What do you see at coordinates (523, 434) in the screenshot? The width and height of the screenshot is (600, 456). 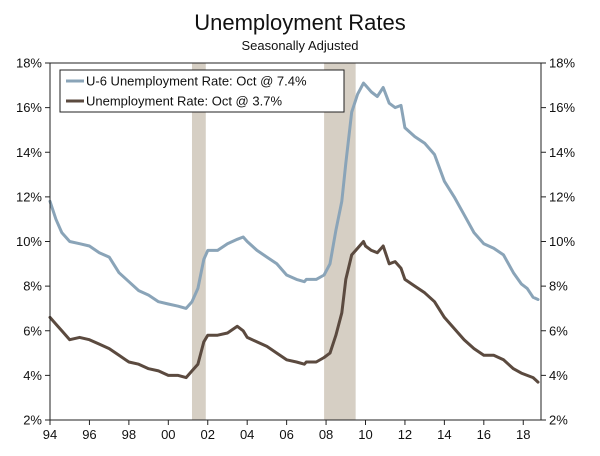 I see `x-tick-label: 18` at bounding box center [523, 434].